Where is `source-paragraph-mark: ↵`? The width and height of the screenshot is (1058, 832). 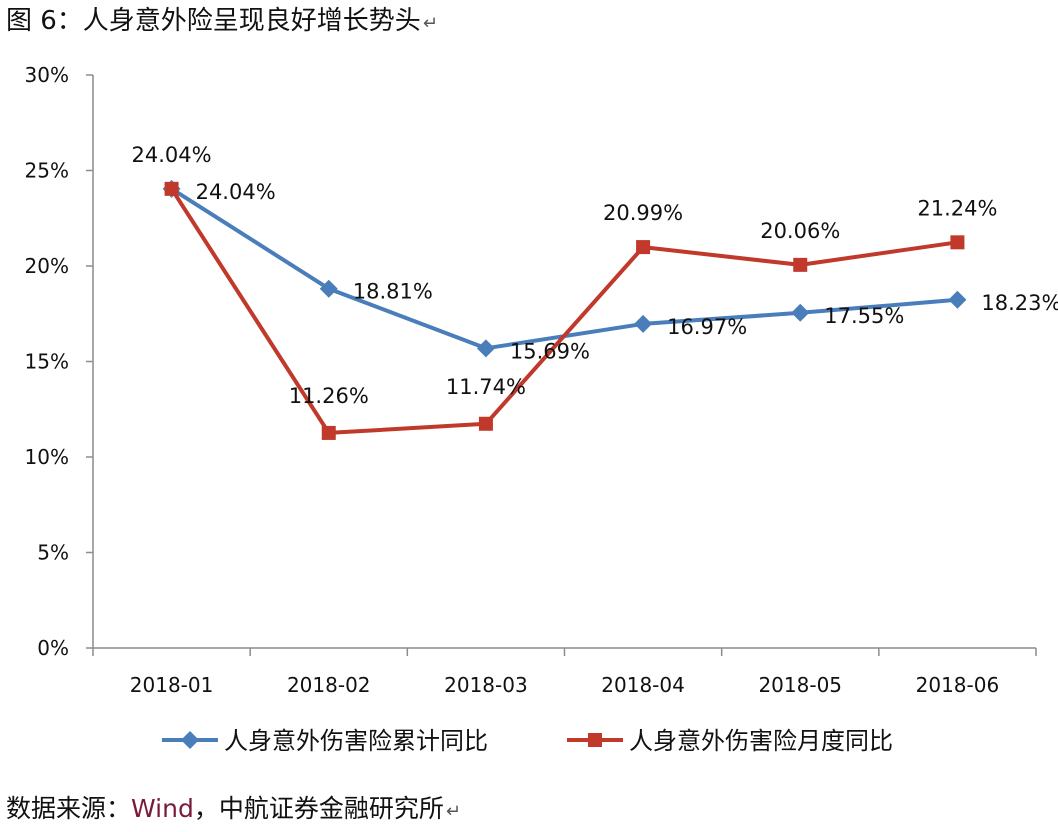 source-paragraph-mark: ↵ is located at coordinates (453, 811).